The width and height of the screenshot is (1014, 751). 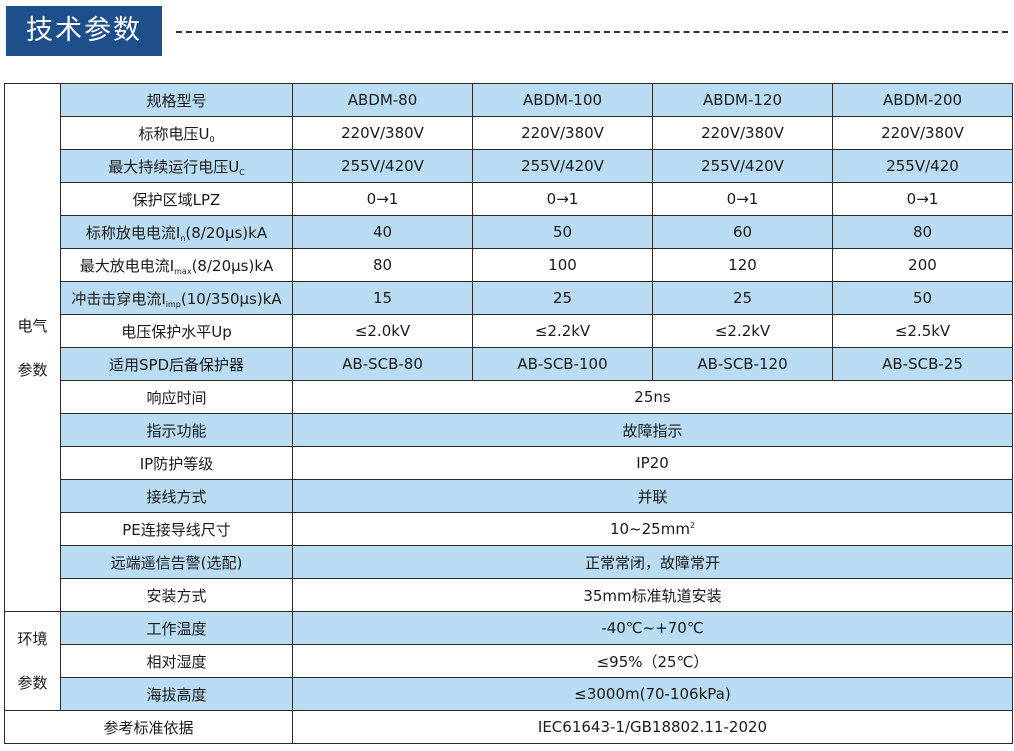 I want to click on cell: -40℃~+70℃, so click(x=652, y=628).